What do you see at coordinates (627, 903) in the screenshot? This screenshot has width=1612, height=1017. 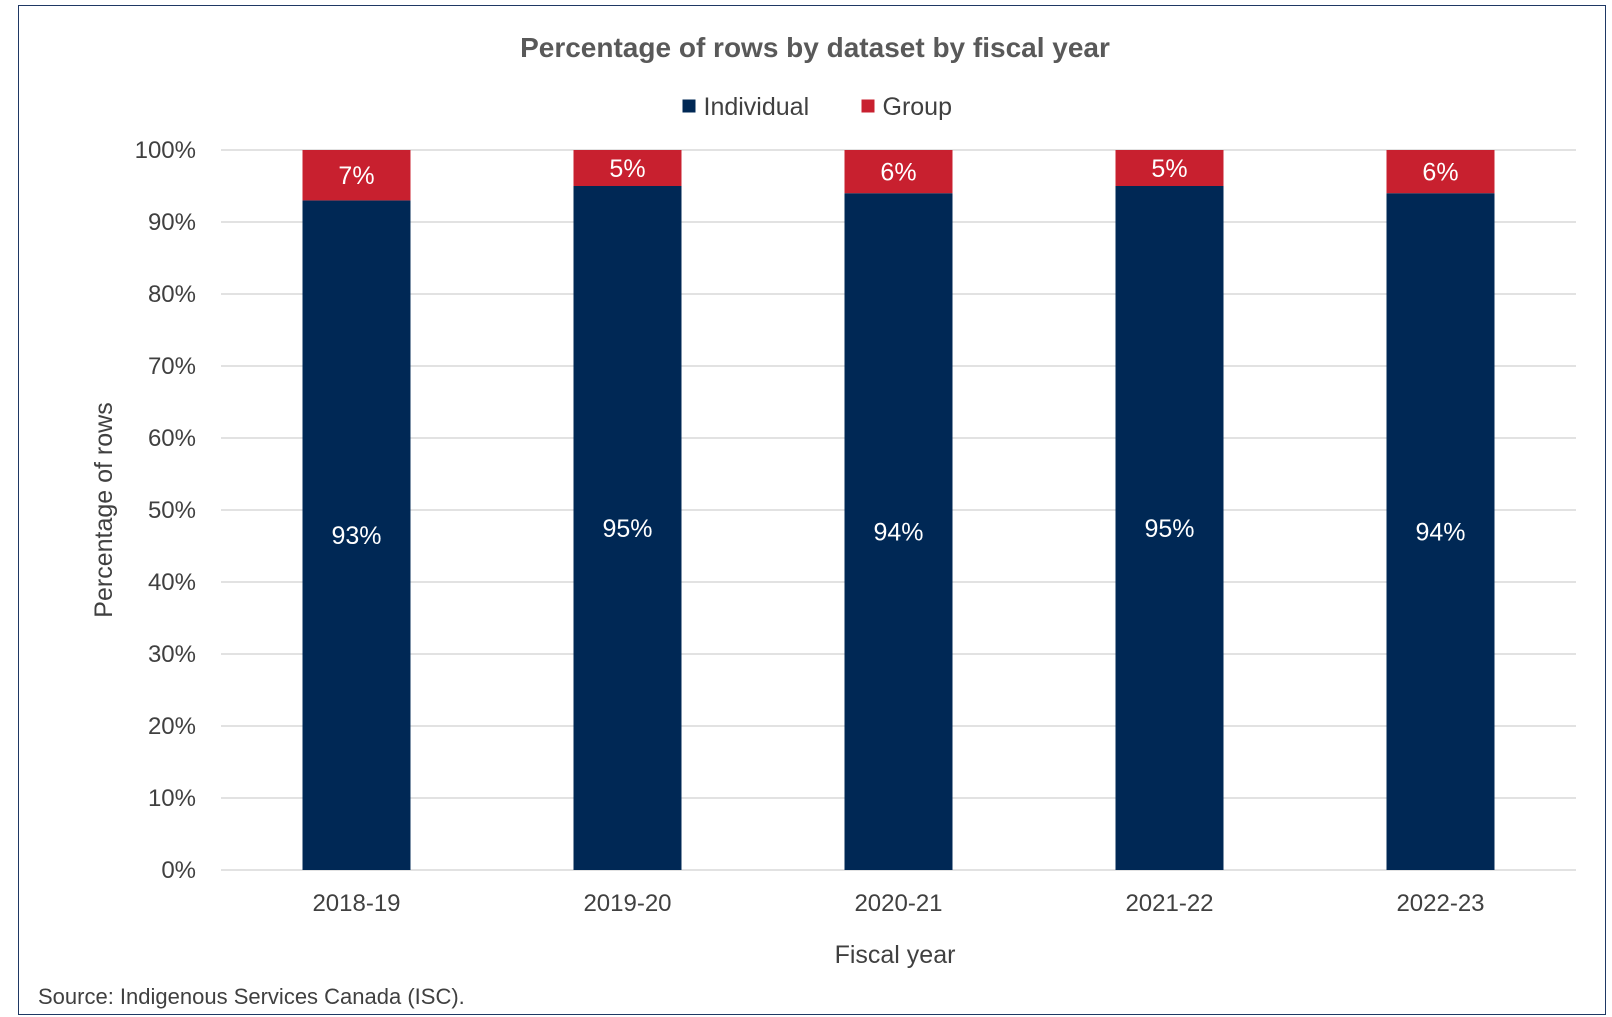 I see `x-tick-label: 2019-20` at bounding box center [627, 903].